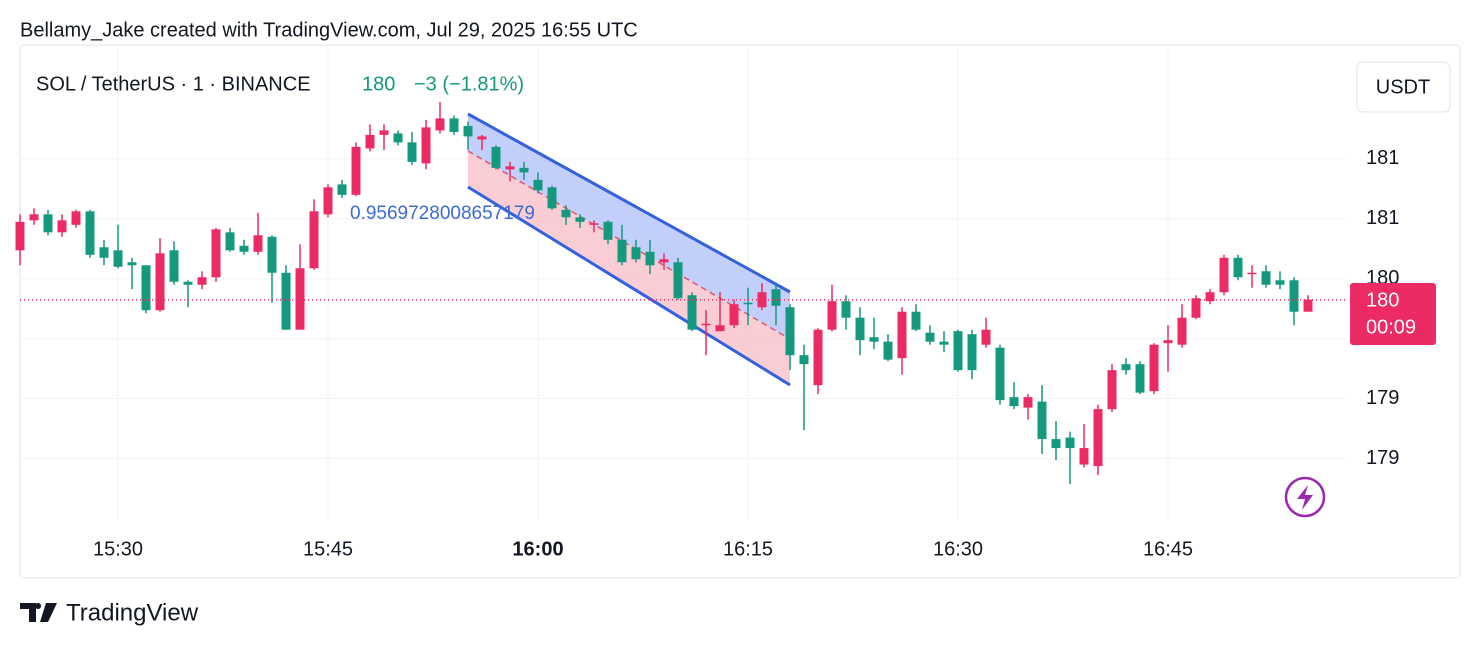 The image size is (1480, 648). What do you see at coordinates (629, 286) in the screenshot?
I see `channel-bottom` at bounding box center [629, 286].